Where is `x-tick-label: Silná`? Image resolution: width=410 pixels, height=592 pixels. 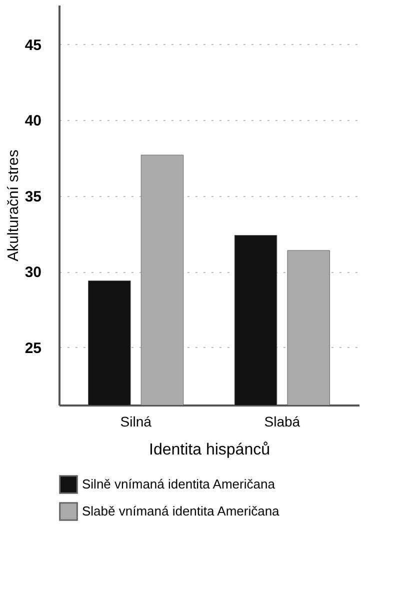 x-tick-label: Silná is located at coordinates (136, 422).